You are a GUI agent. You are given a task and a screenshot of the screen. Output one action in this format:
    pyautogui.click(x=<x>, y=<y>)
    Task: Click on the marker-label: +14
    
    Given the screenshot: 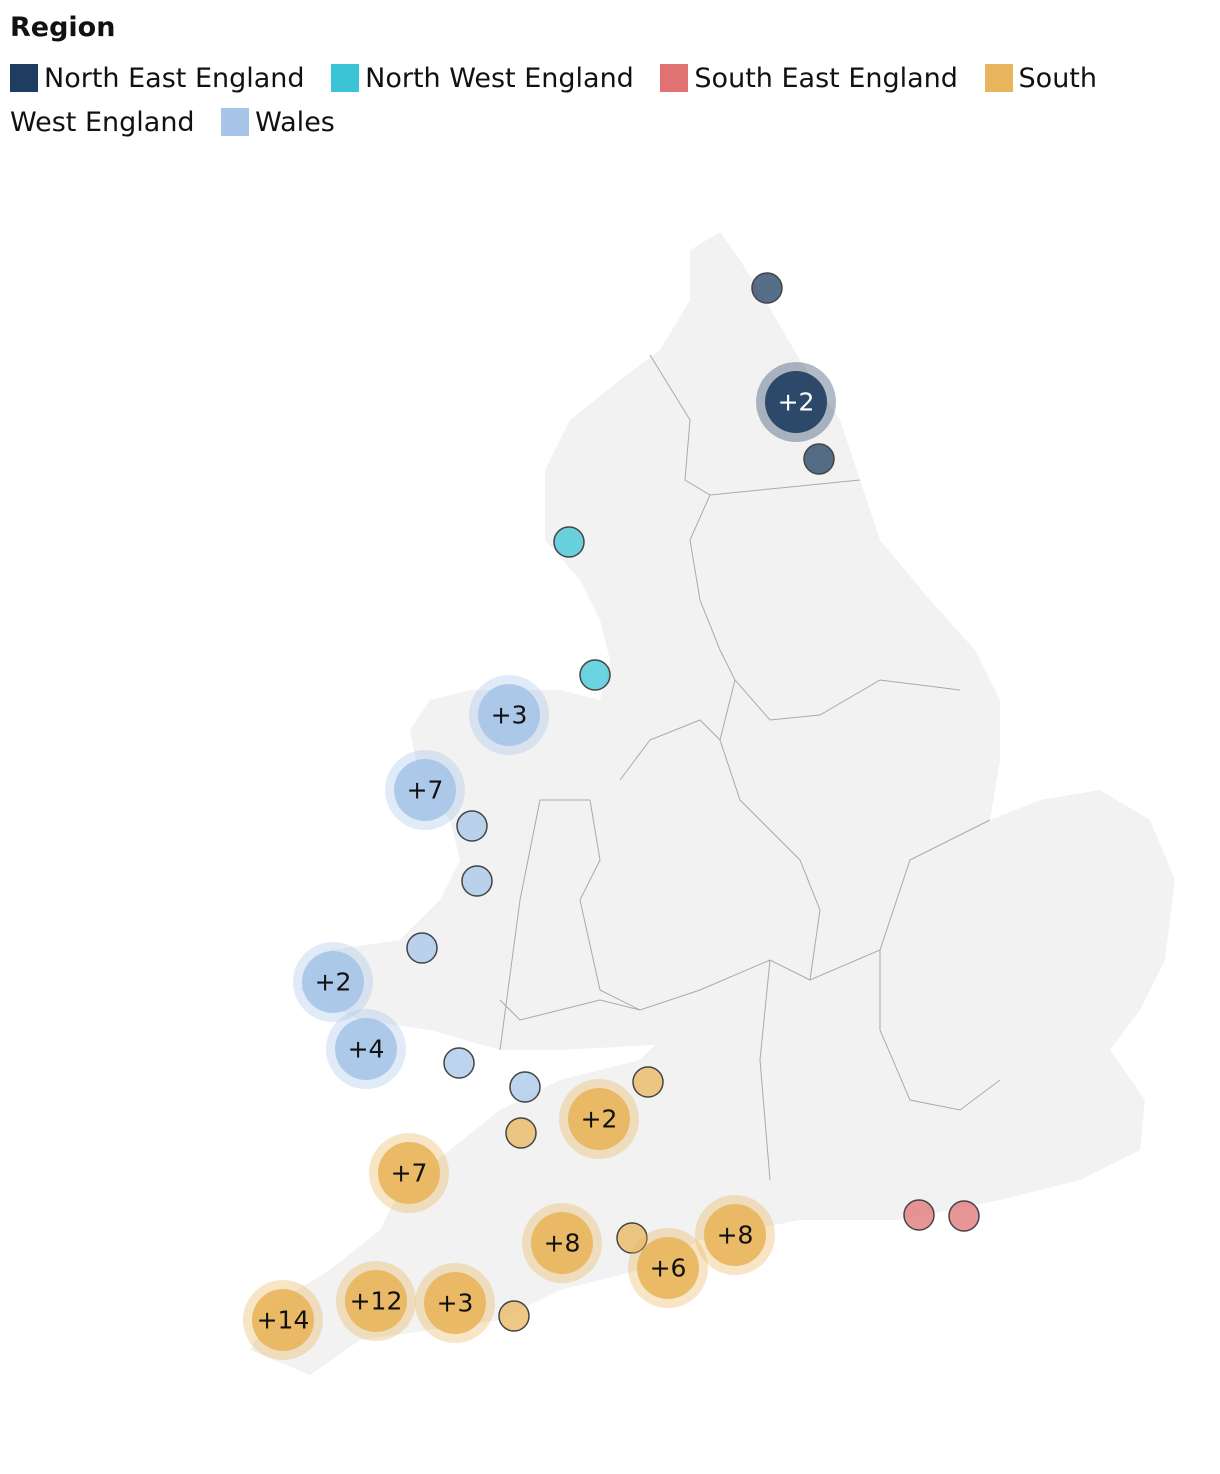 What is the action you would take?
    pyautogui.click(x=283, y=1320)
    